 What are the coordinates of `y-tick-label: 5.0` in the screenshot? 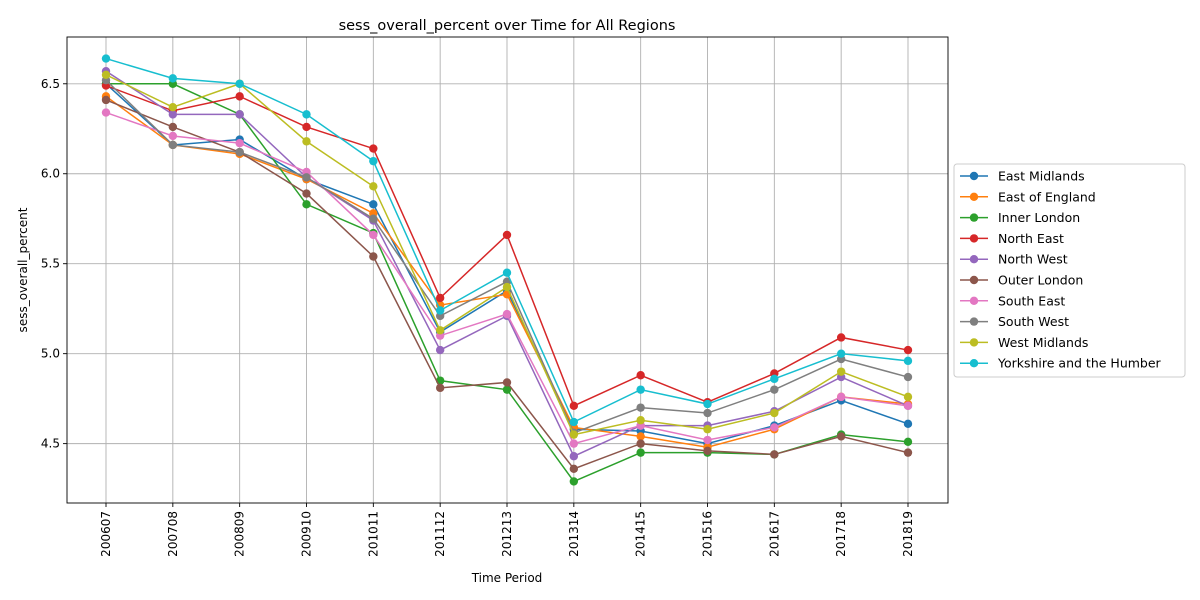 It's located at (50, 354).